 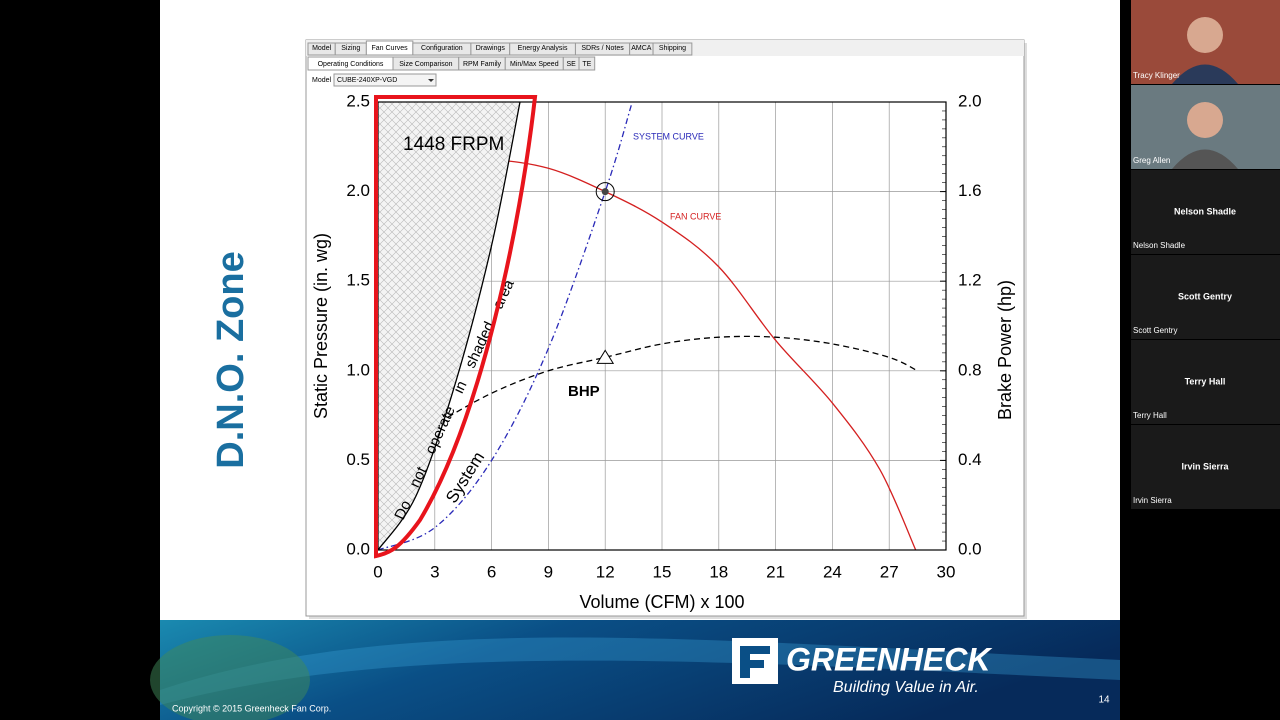 What do you see at coordinates (482, 64) in the screenshot?
I see `subtab-label: RPM Family` at bounding box center [482, 64].